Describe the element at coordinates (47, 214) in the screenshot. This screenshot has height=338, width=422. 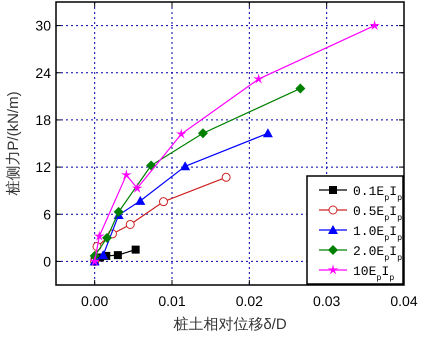
I see `y-tick-label: 6` at that location.